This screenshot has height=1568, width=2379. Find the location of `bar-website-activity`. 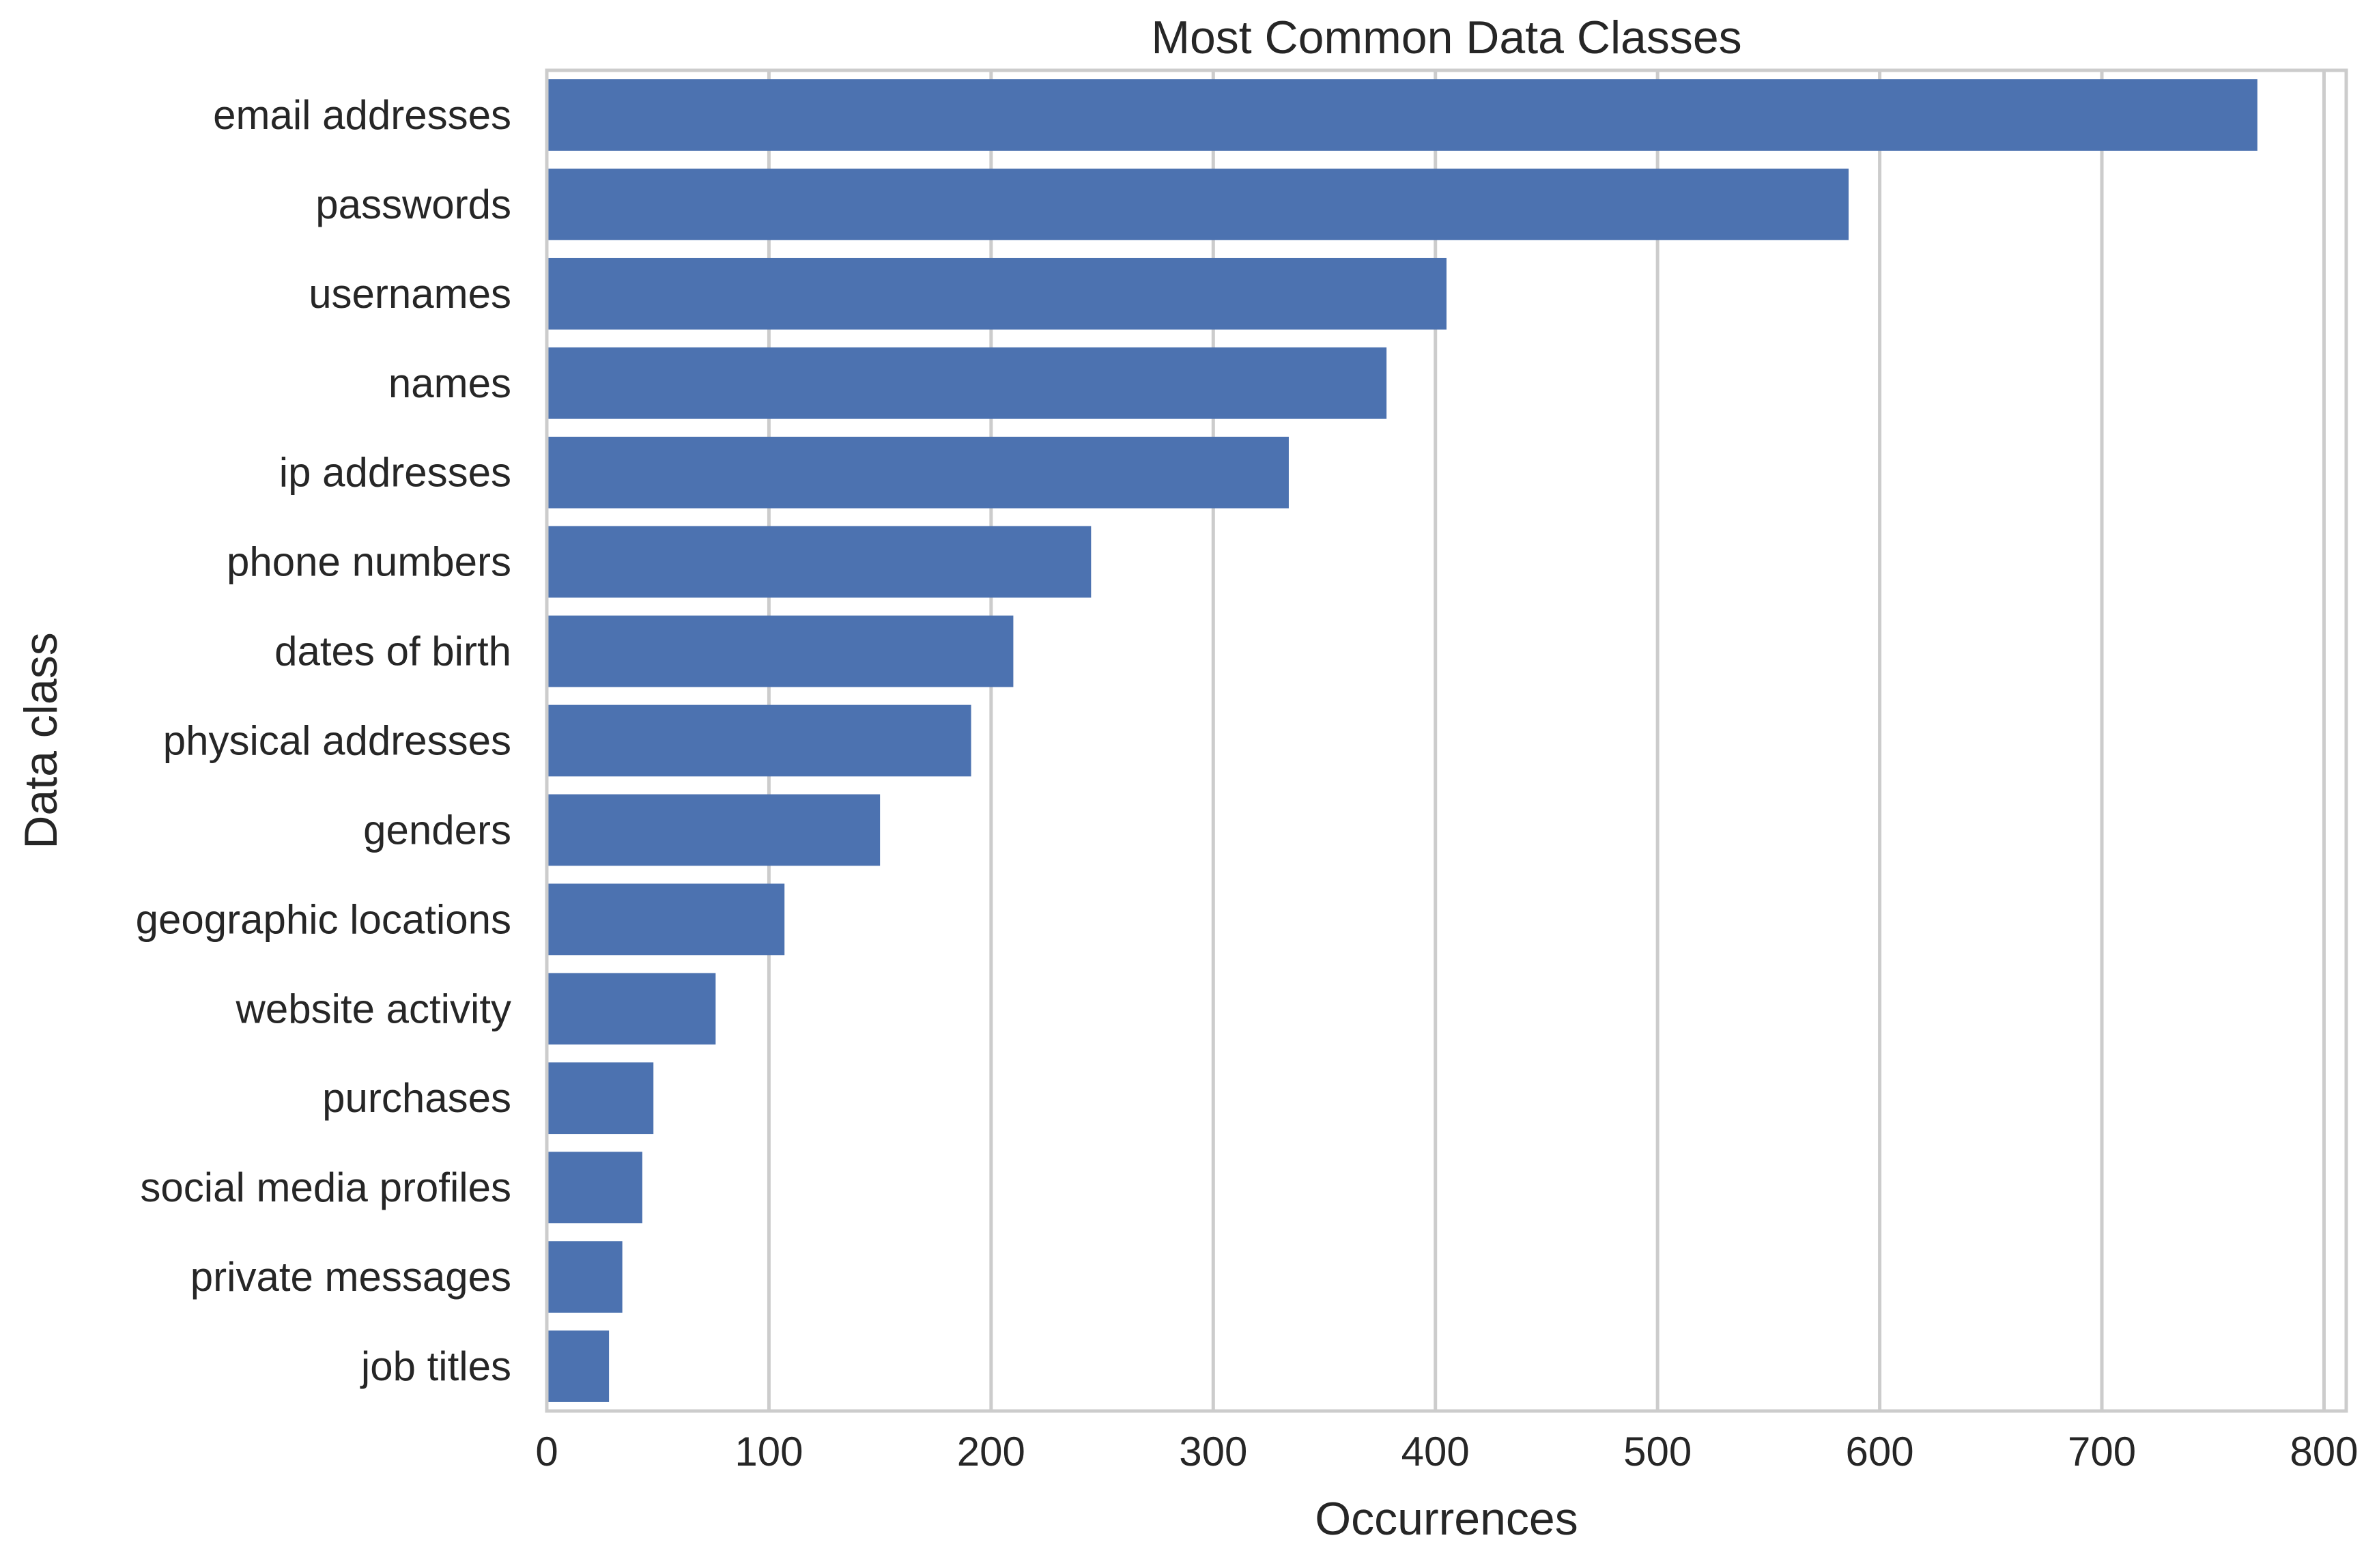

bar-website-activity is located at coordinates (631, 1009).